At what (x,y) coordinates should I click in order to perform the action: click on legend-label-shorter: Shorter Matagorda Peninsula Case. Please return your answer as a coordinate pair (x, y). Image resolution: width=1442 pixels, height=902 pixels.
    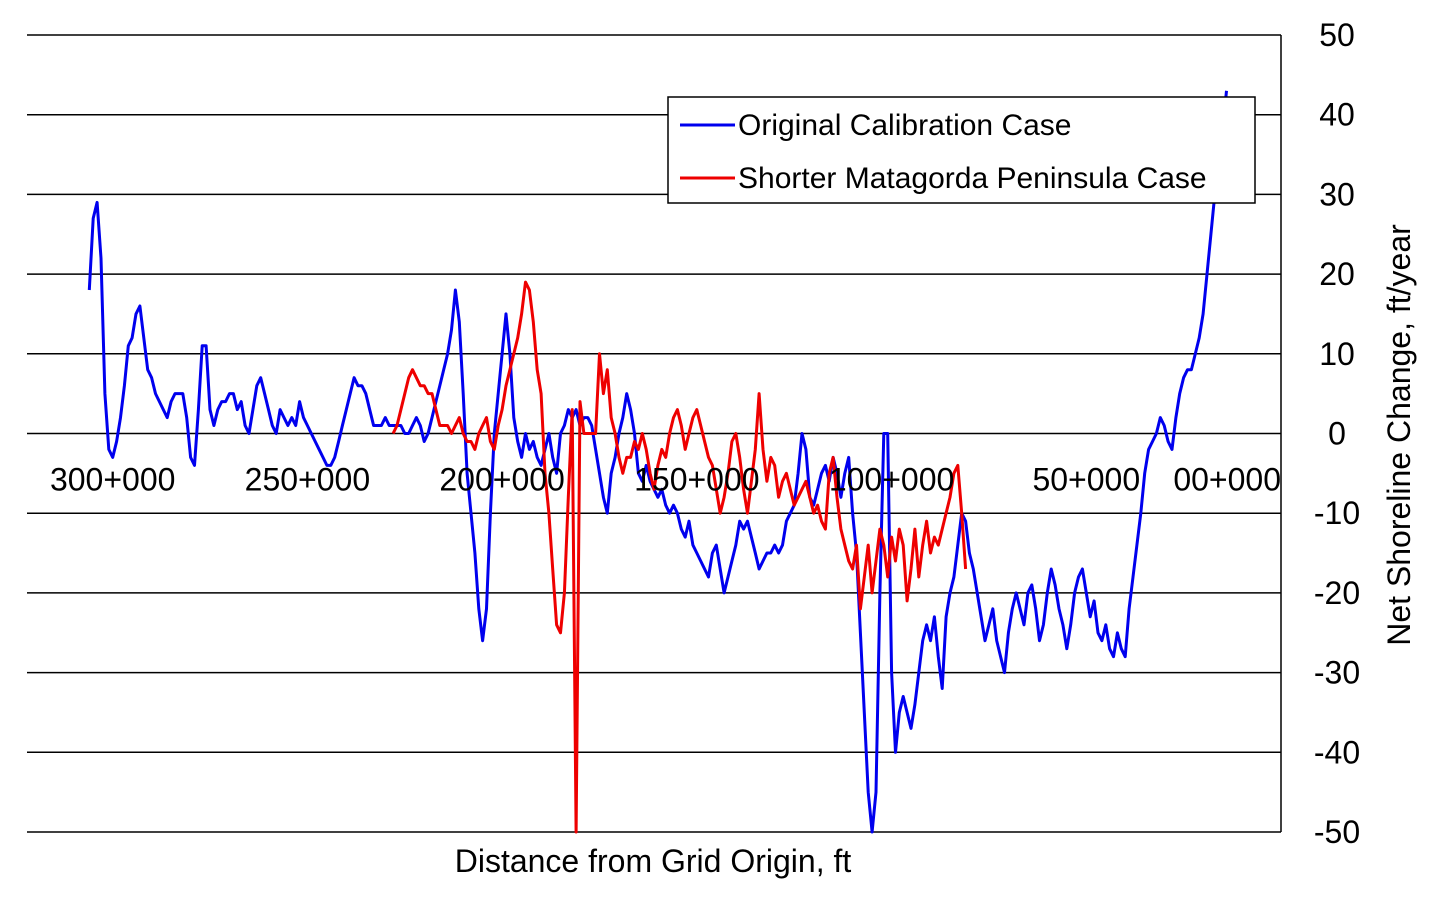
    Looking at the image, I should click on (972, 178).